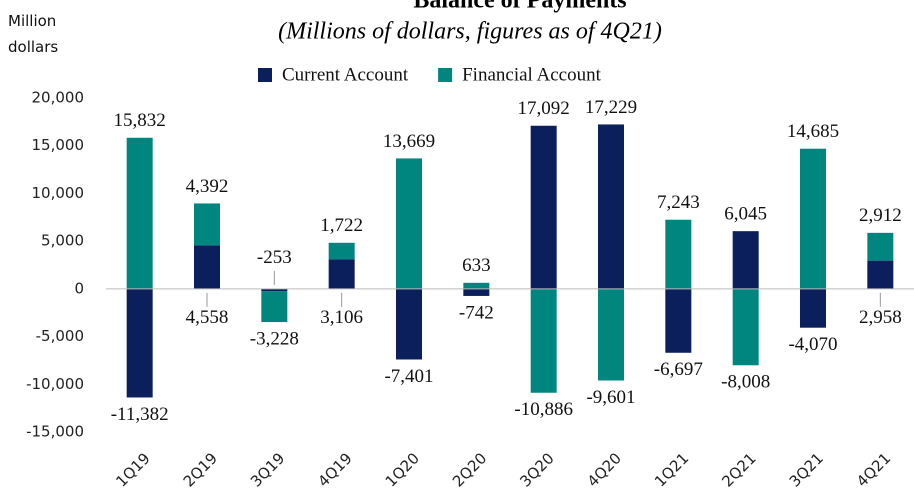 The image size is (914, 501). Describe the element at coordinates (745, 214) in the screenshot. I see `data-label: 6,045` at that location.